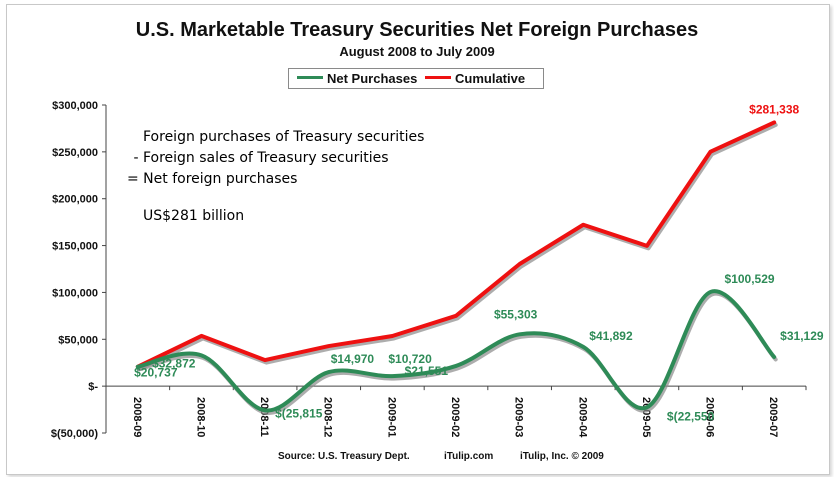 This screenshot has width=834, height=477. Describe the element at coordinates (194, 216) in the screenshot. I see `annotation-total: US$281 billion` at that location.